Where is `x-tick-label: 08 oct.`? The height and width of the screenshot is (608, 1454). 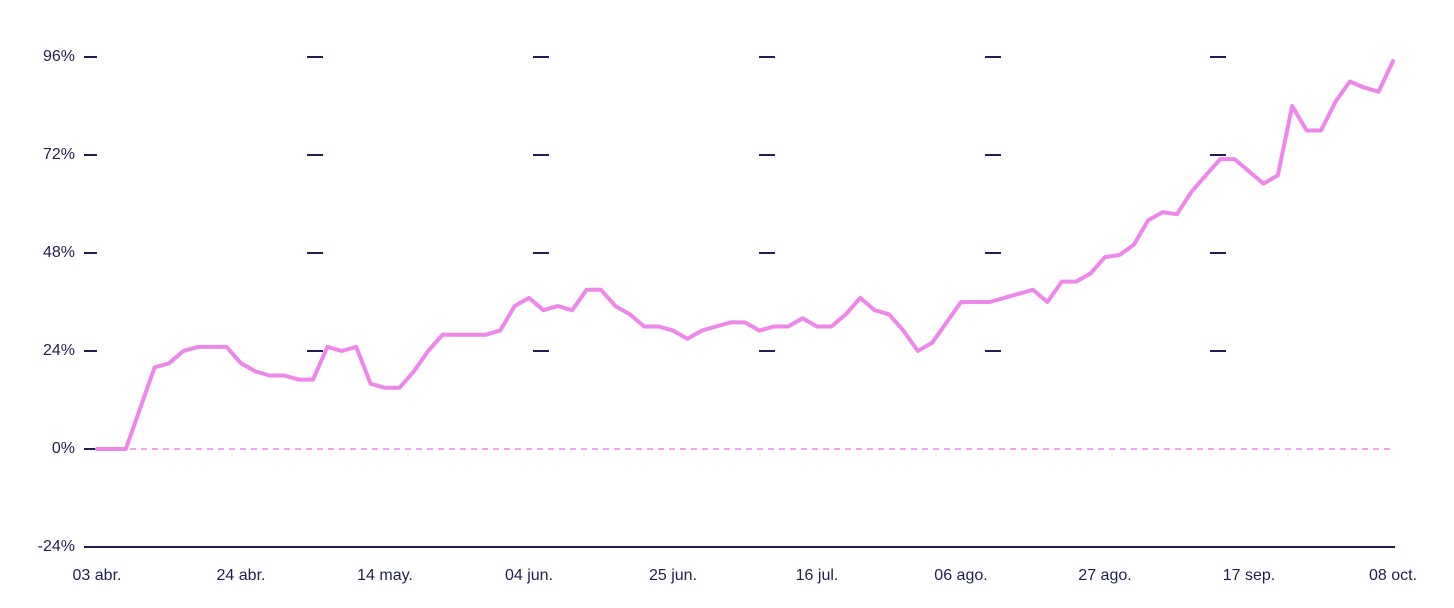
x-tick-label: 08 oct. is located at coordinates (1393, 575).